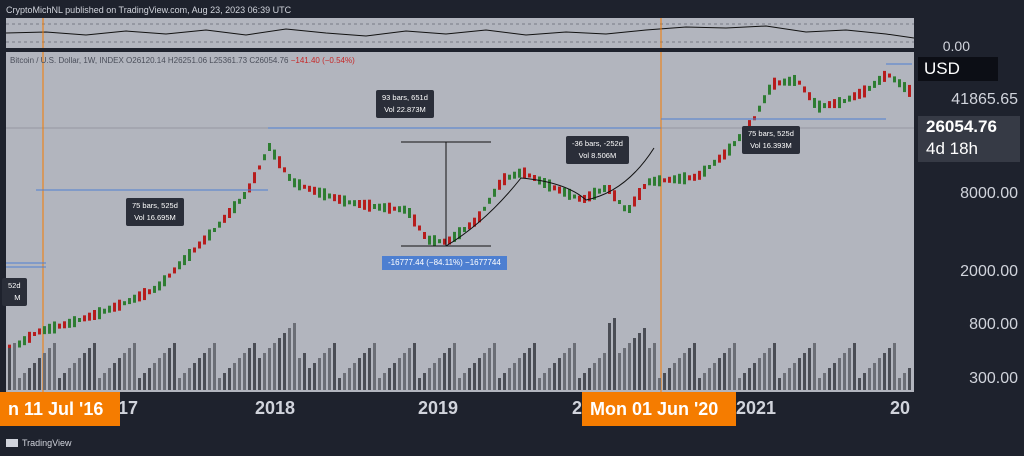 The width and height of the screenshot is (1024, 456). I want to click on time-axis: 17 2018 2019 20 2021 20, so click(460, 409).